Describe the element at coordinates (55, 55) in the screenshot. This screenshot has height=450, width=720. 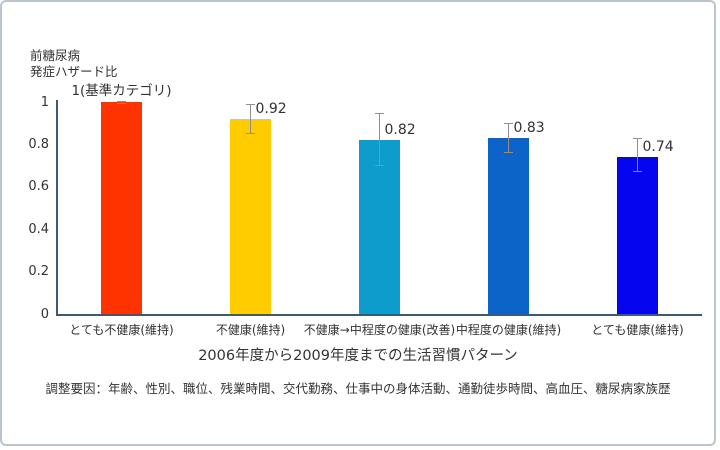
I see `y-axis-title-line1: 前糖尿病` at that location.